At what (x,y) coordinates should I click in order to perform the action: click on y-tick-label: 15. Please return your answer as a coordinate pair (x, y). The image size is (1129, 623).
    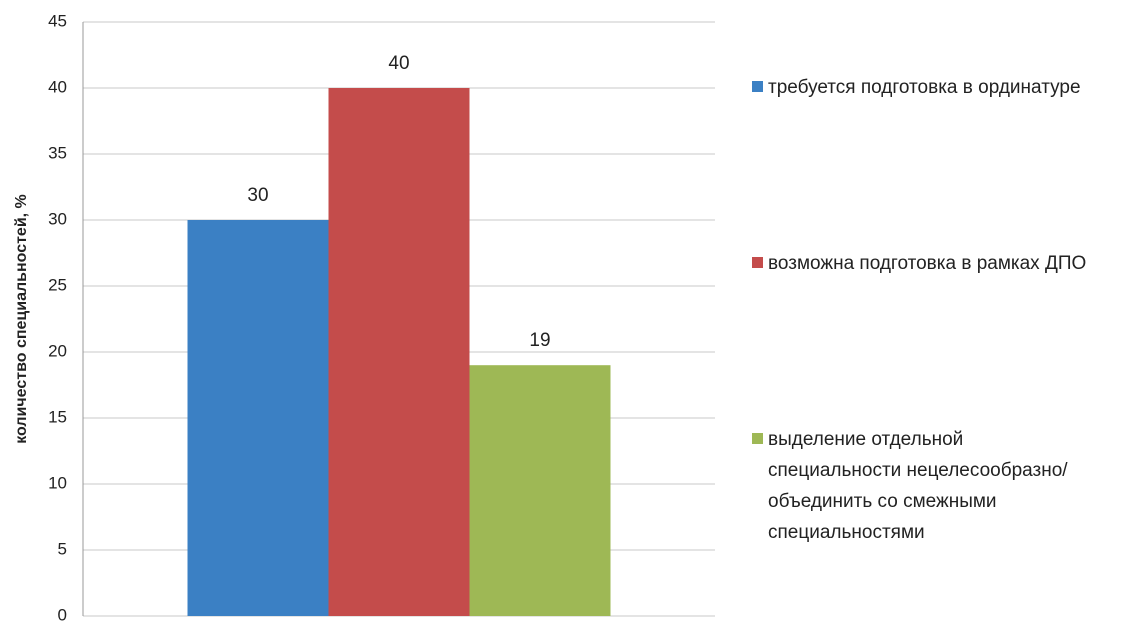
    Looking at the image, I should click on (57, 416).